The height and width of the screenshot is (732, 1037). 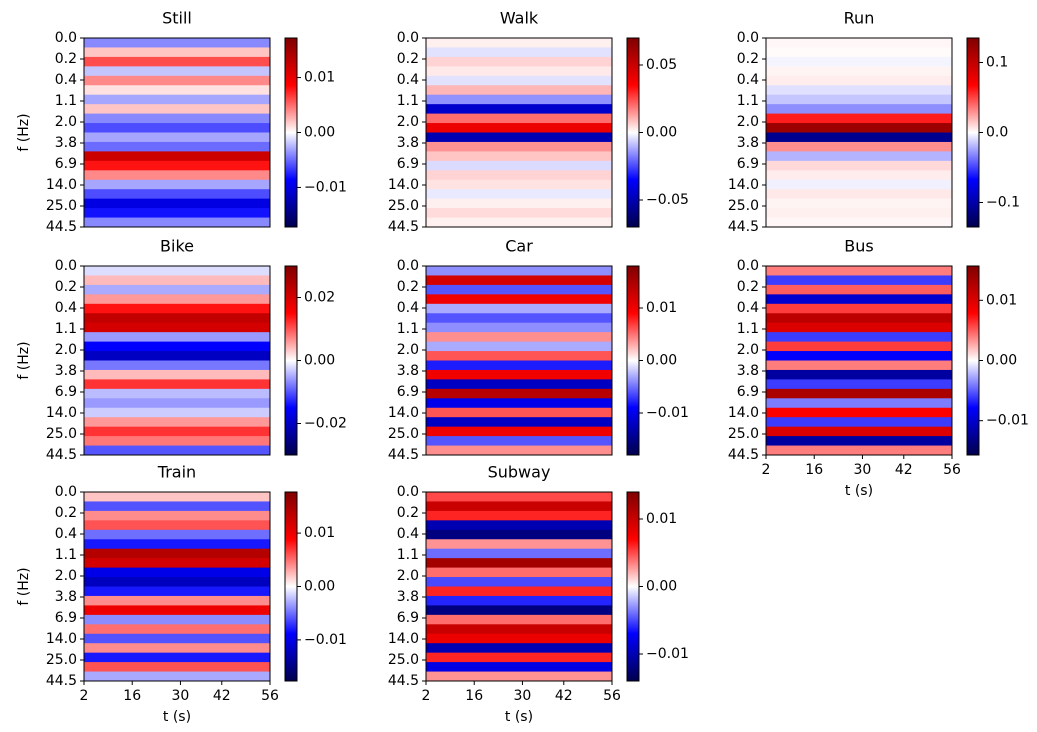 What do you see at coordinates (997, 63) in the screenshot?
I see `colorbar-tick-label: 0.1` at bounding box center [997, 63].